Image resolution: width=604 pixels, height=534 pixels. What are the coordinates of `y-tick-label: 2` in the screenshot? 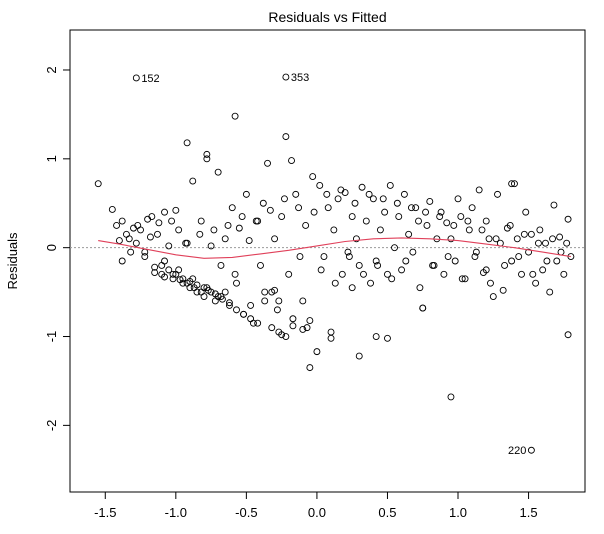 It's located at (51, 69).